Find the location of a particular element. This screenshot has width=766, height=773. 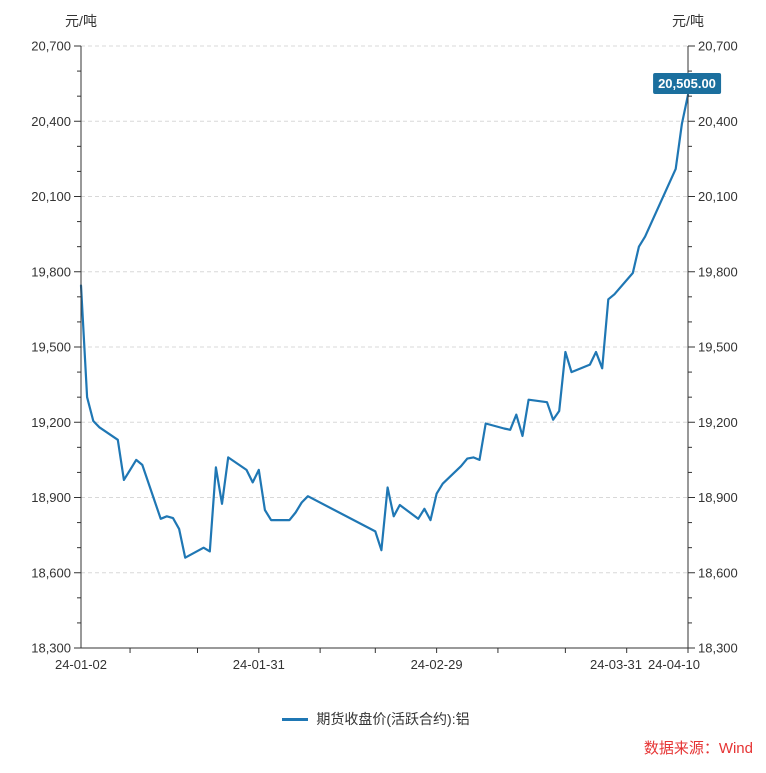

y-tick-label-right: 18,600 is located at coordinates (718, 572).